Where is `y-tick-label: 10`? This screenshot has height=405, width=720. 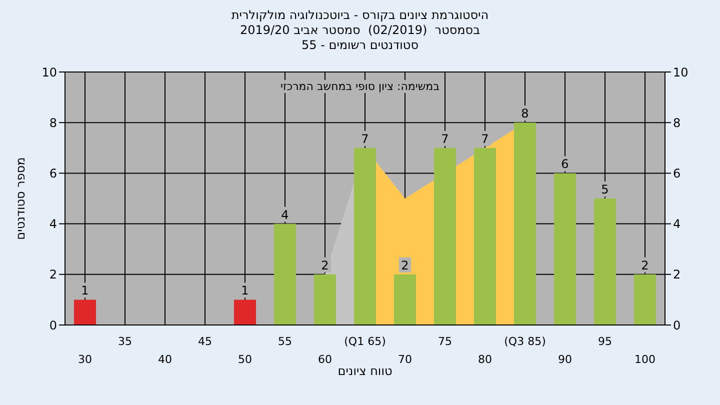
y-tick-label: 10 is located at coordinates (49, 72).